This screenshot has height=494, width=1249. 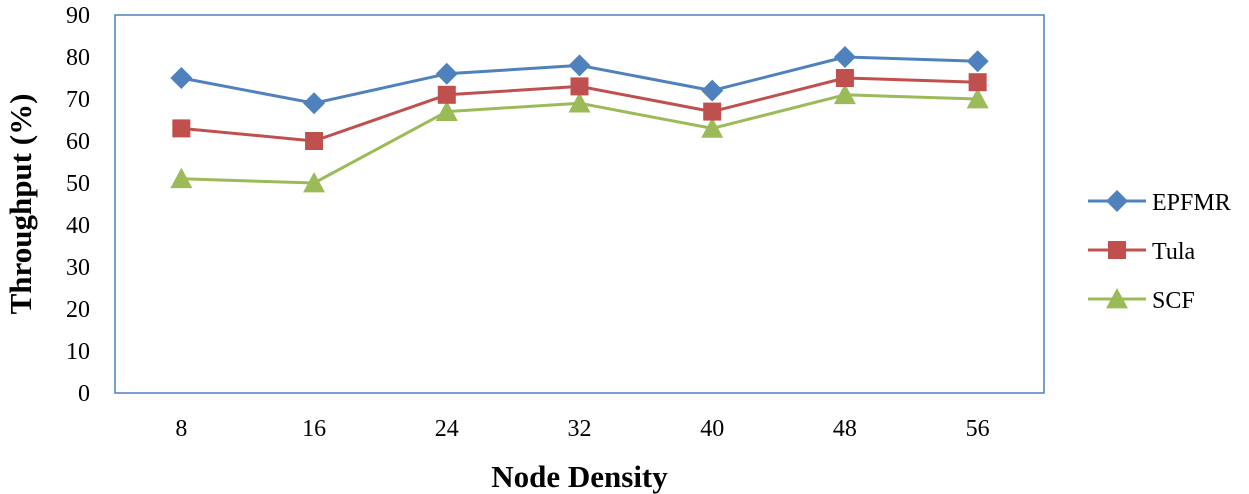 What do you see at coordinates (78, 268) in the screenshot?
I see `y-tick-label: 30` at bounding box center [78, 268].